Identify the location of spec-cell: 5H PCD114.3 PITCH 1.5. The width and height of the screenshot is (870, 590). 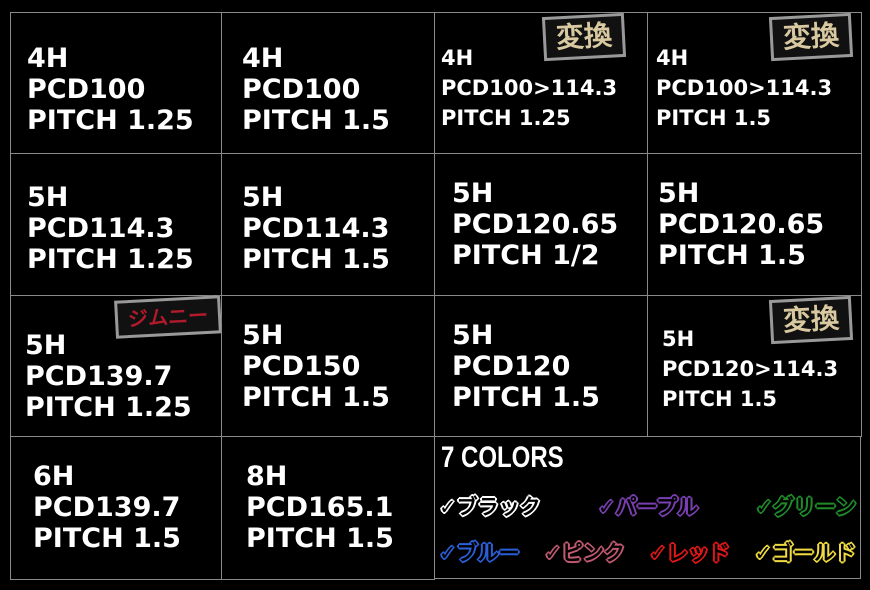
(328, 224).